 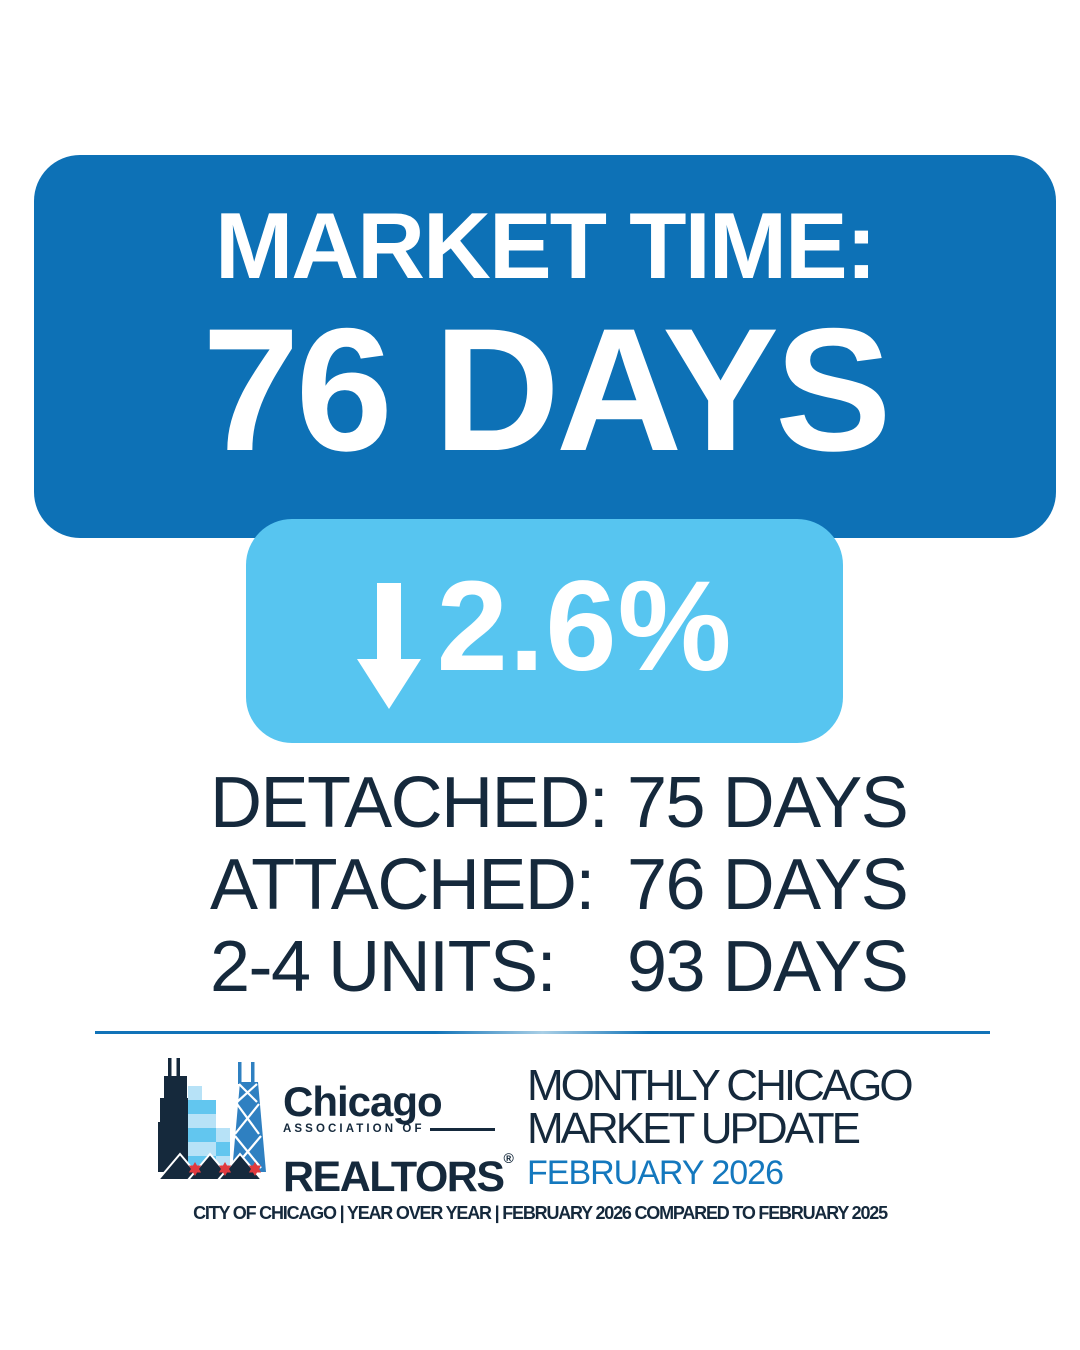 What do you see at coordinates (402, 885) in the screenshot?
I see `stat-label: ATTACHED:` at bounding box center [402, 885].